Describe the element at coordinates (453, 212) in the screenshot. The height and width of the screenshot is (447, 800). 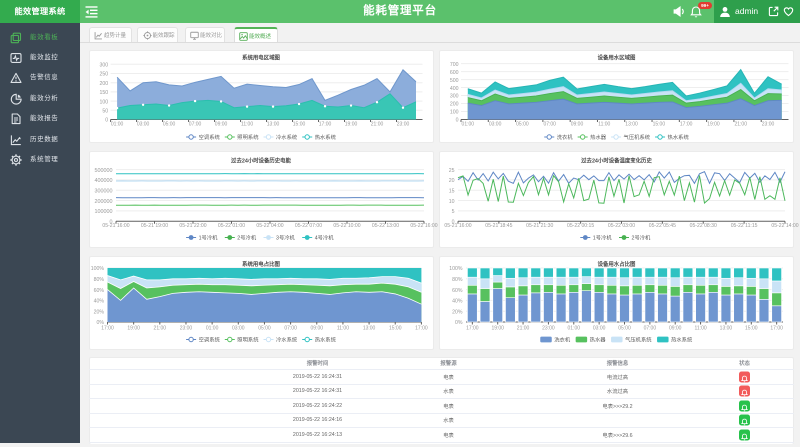
I see `svg-text: 5` at that location.